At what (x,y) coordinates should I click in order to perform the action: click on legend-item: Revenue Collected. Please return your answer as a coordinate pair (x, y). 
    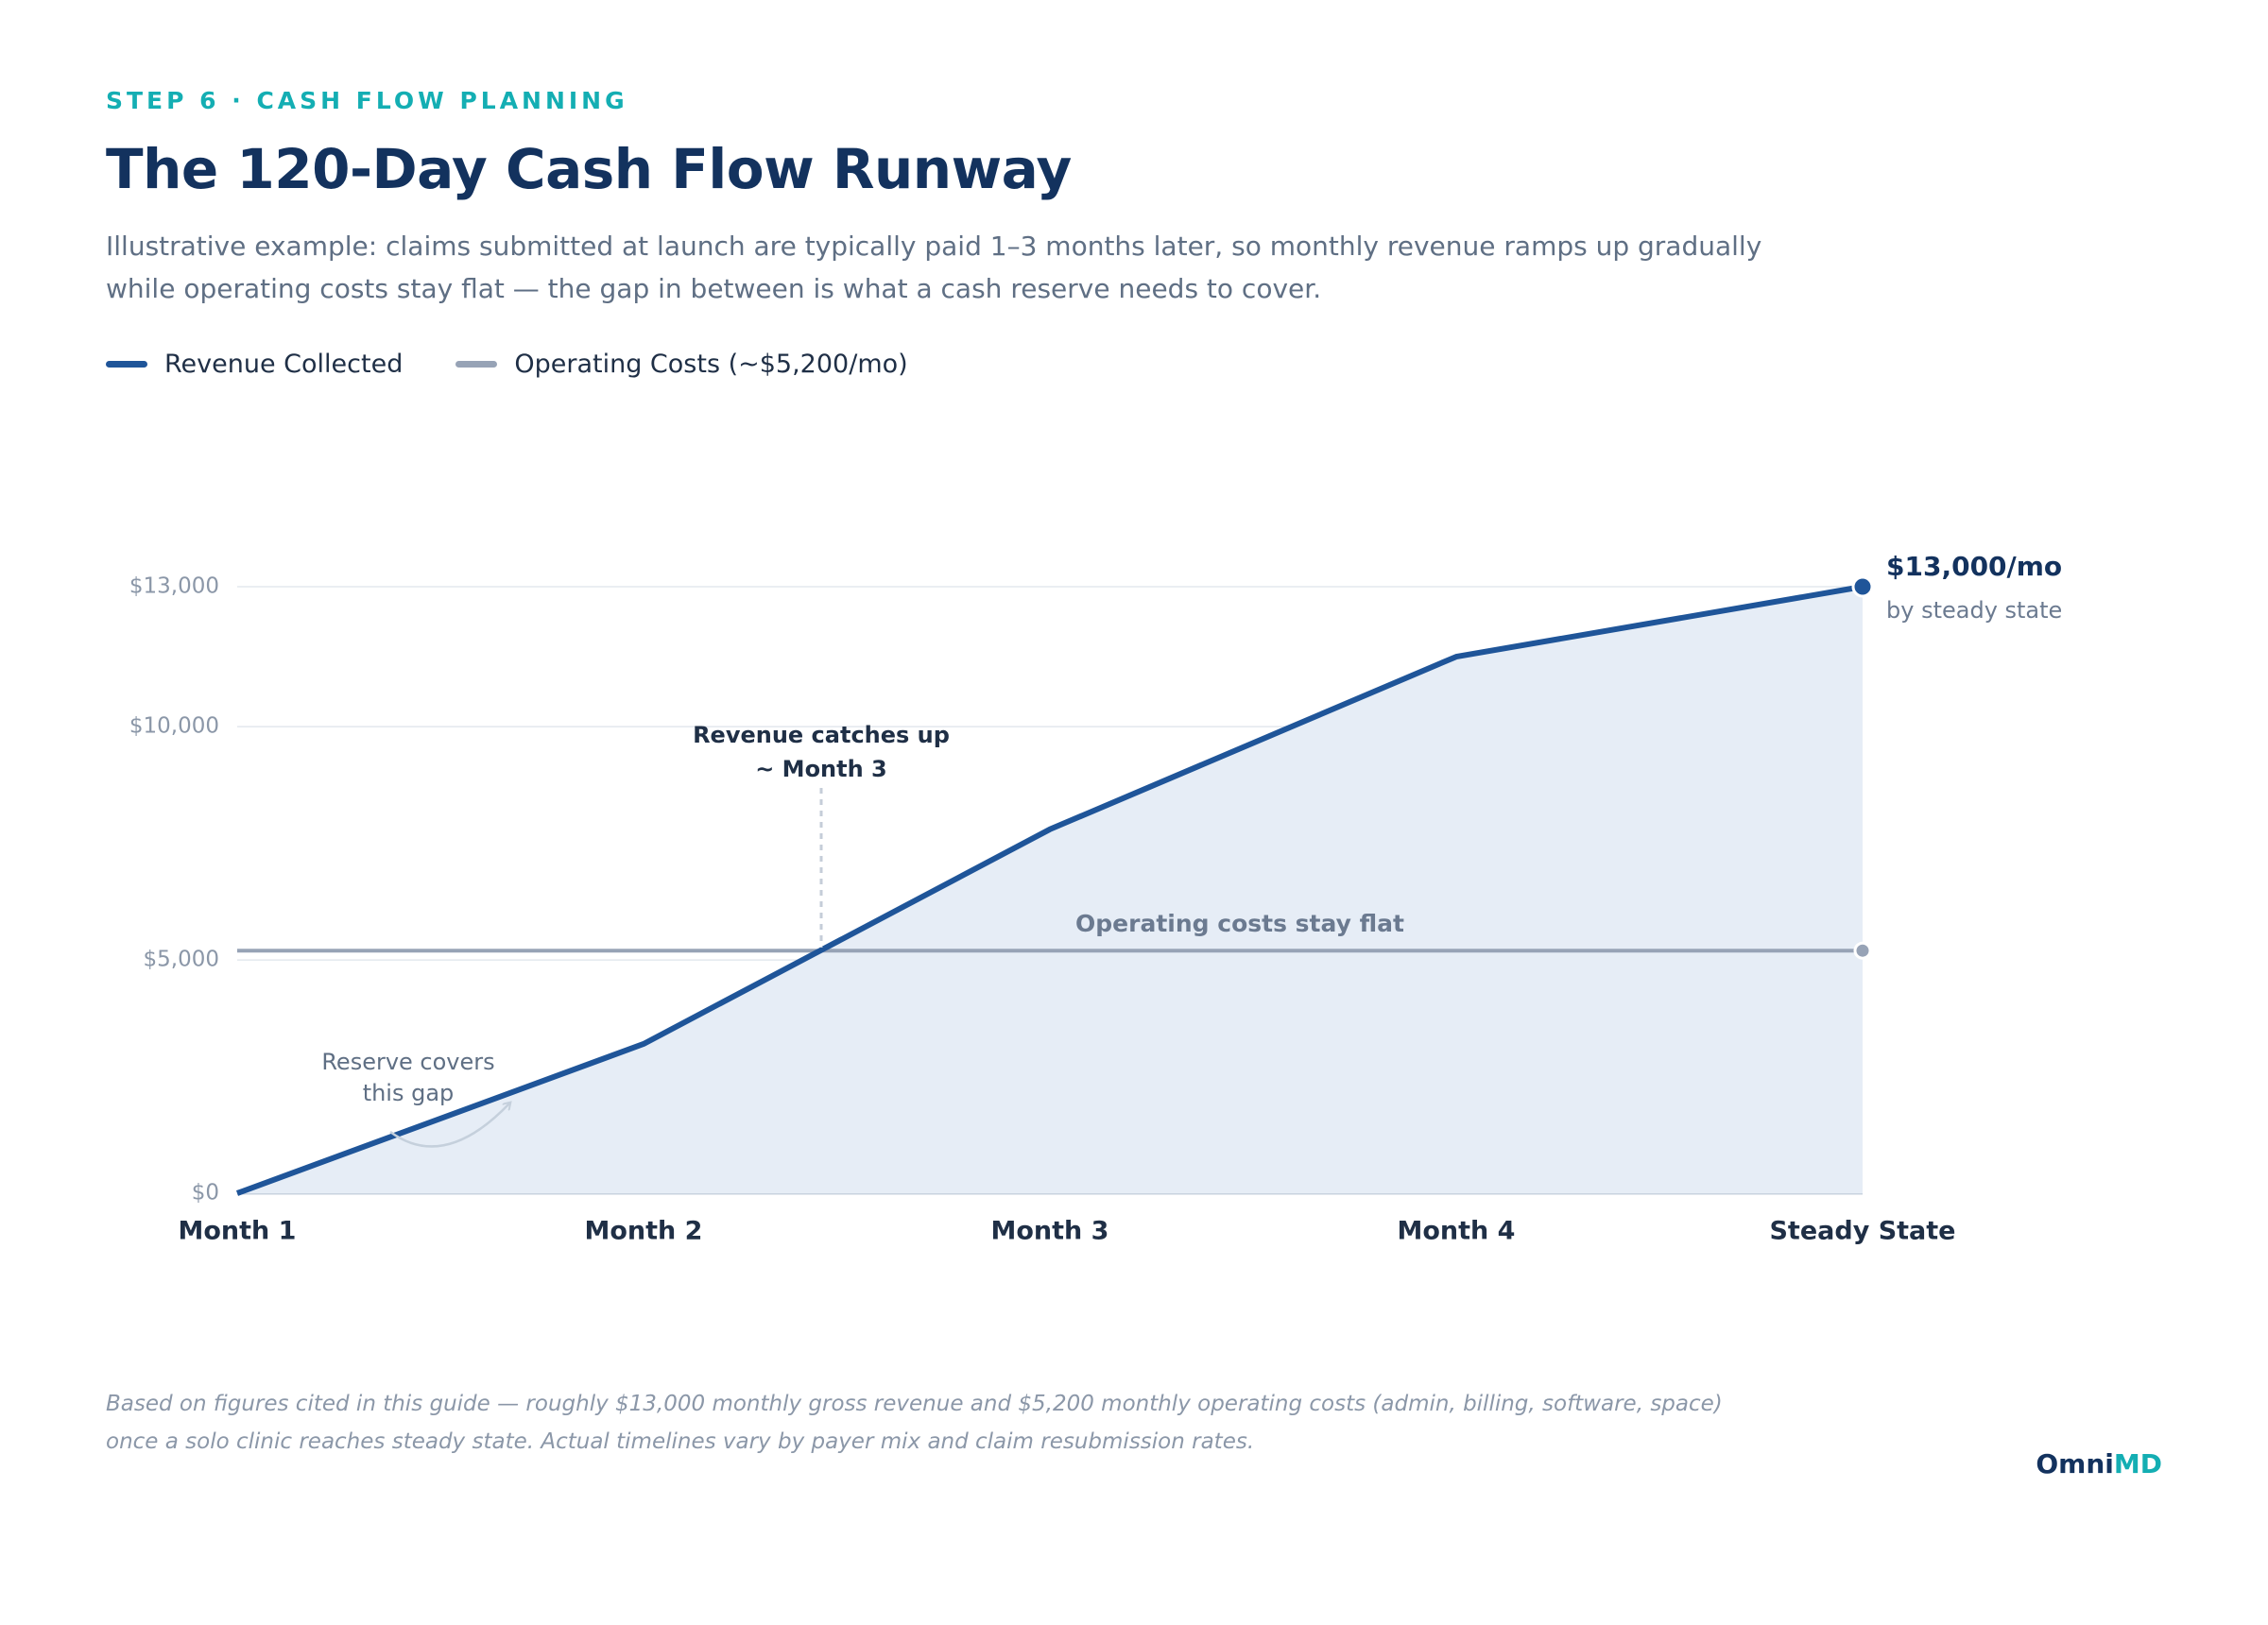
    Looking at the image, I should click on (254, 365).